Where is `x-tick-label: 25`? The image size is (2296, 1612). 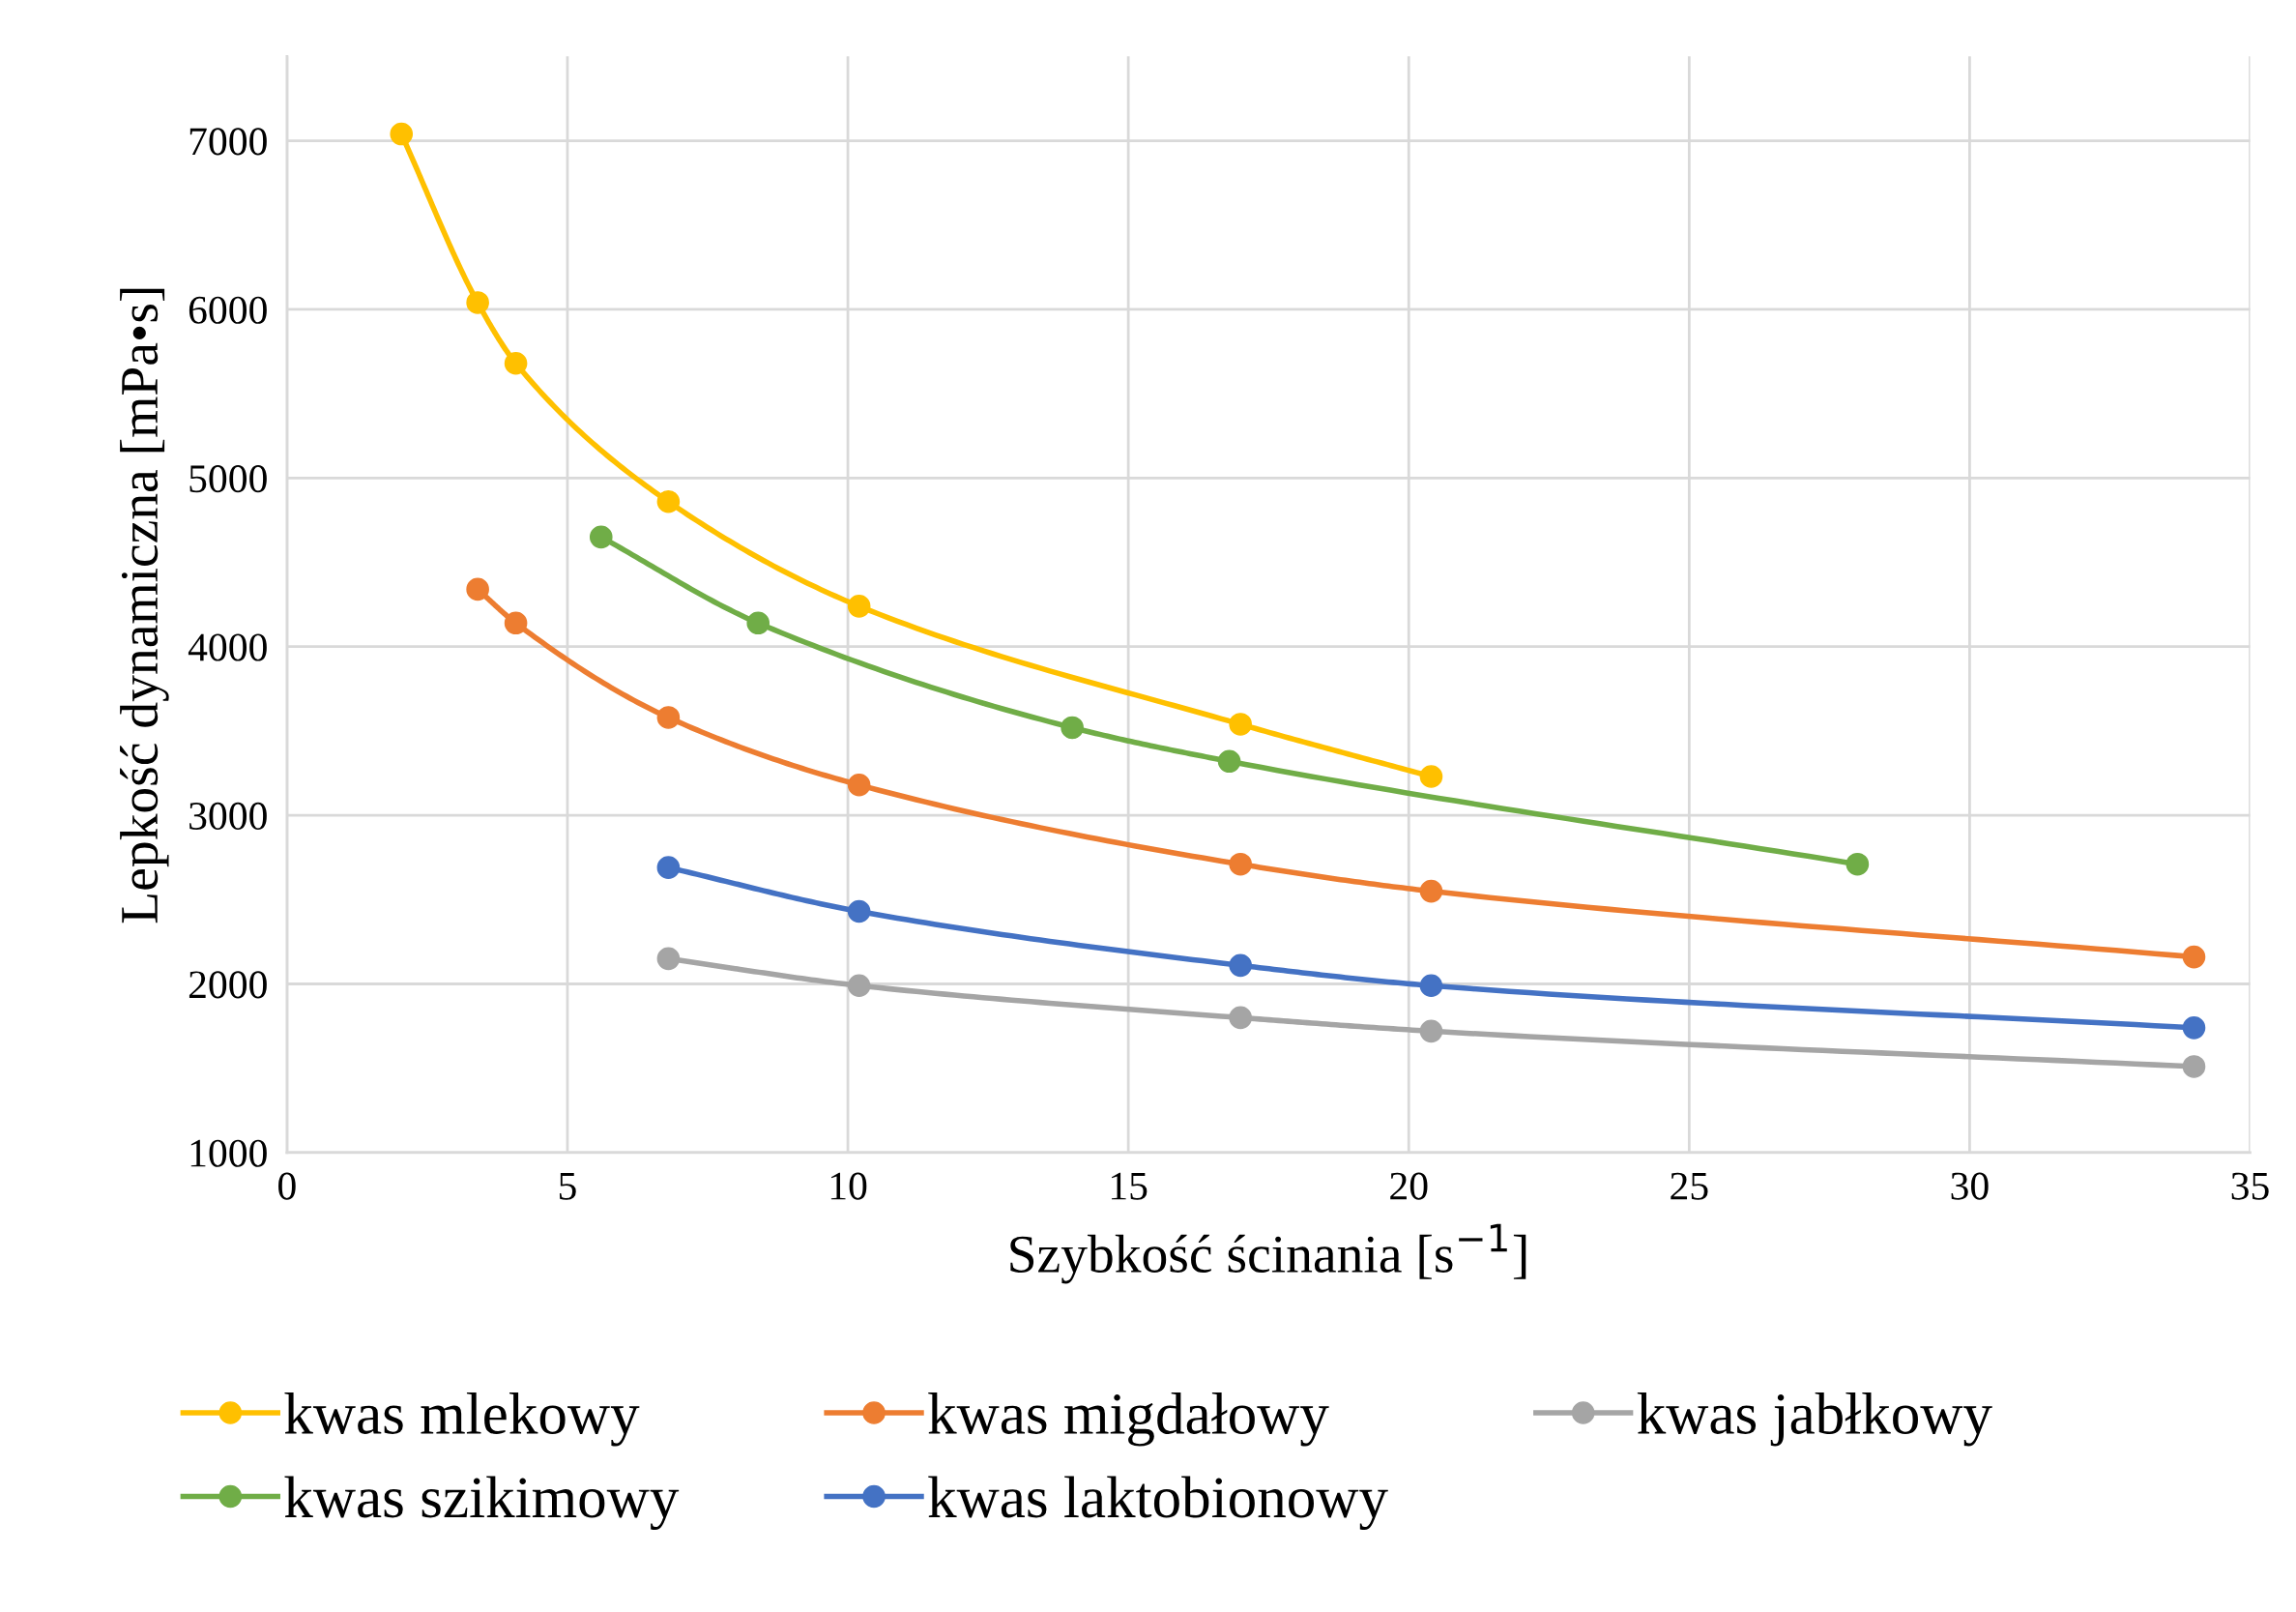 x-tick-label: 25 is located at coordinates (1690, 1186).